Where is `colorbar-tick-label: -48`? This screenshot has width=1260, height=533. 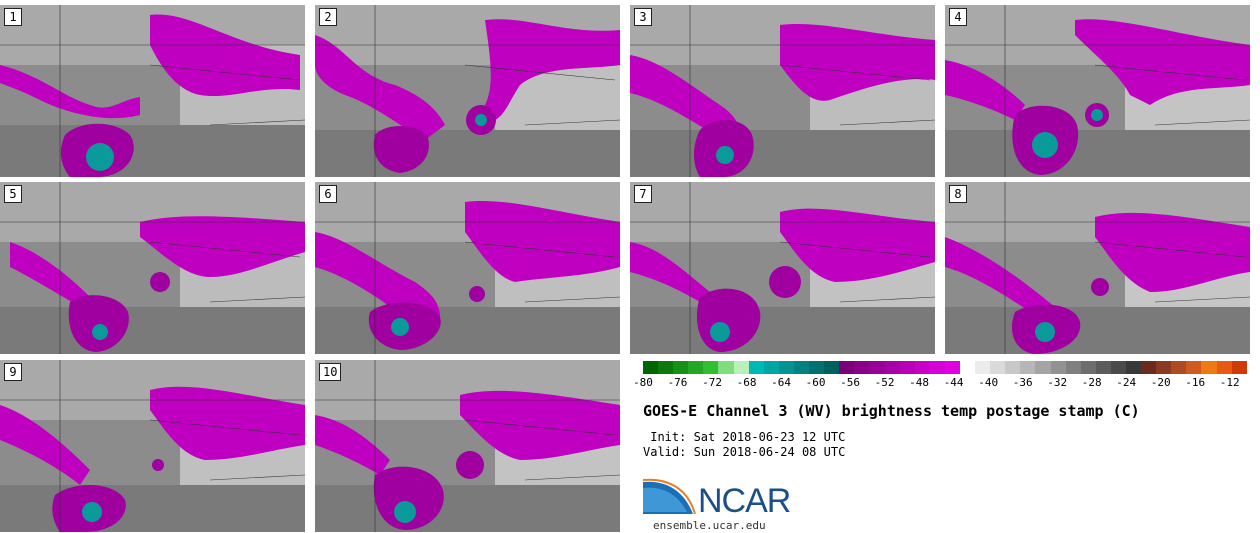 colorbar-tick-label: -48 is located at coordinates (919, 382).